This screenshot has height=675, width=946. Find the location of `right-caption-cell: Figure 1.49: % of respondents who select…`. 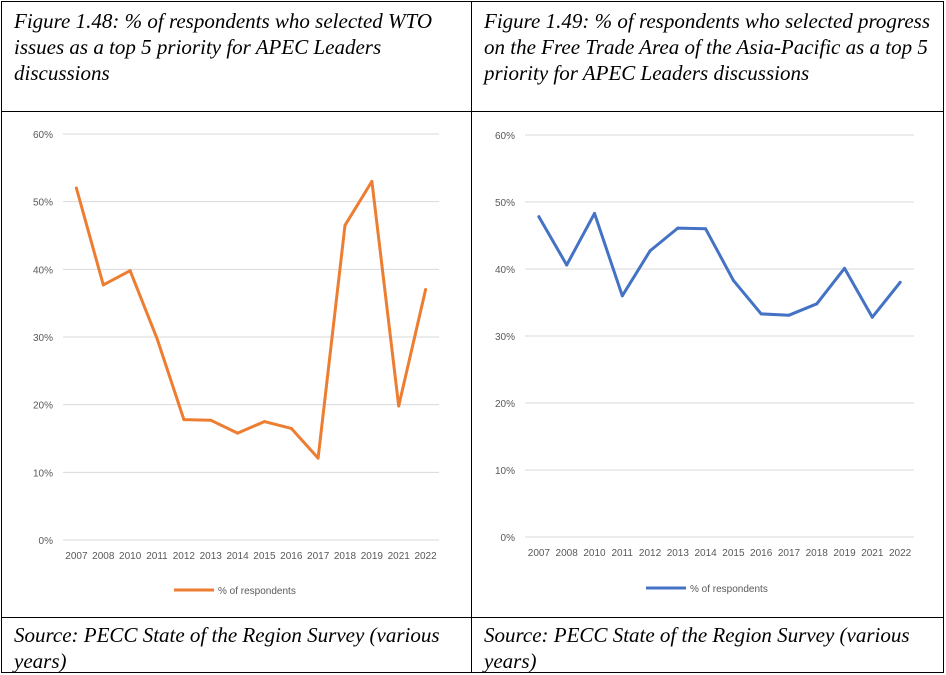

right-caption-cell: Figure 1.49: % of respondents who select… is located at coordinates (707, 56).